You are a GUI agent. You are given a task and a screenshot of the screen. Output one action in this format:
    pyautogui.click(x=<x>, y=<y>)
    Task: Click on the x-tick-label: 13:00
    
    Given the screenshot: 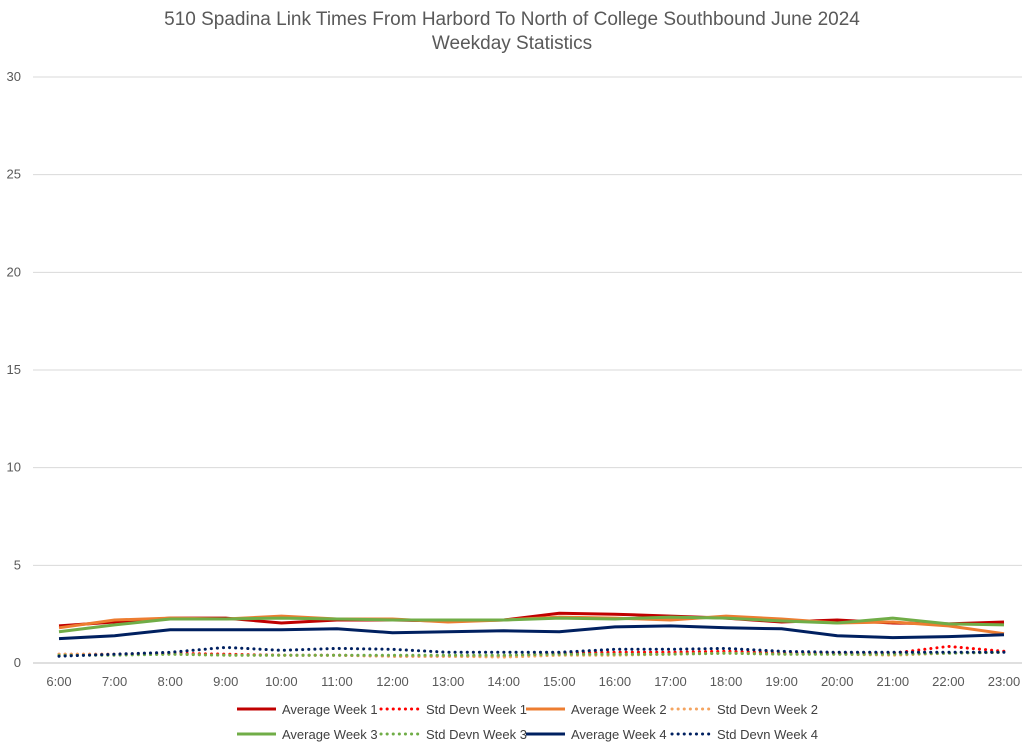 What is the action you would take?
    pyautogui.click(x=448, y=681)
    